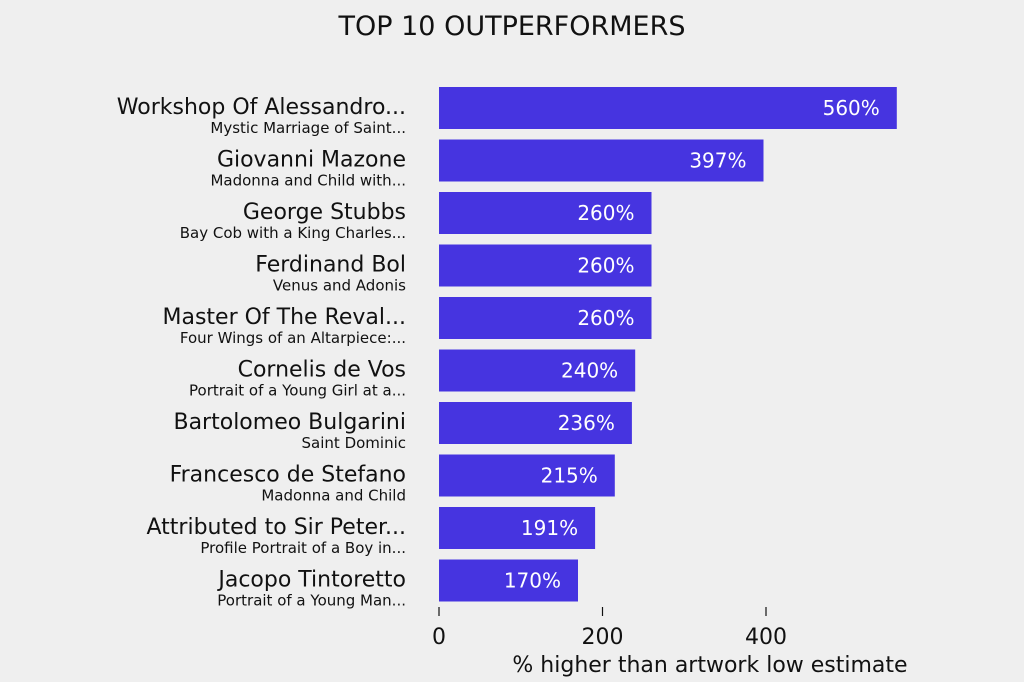  I want to click on x-axis-label: % higher than artwork low estimate, so click(709, 665).